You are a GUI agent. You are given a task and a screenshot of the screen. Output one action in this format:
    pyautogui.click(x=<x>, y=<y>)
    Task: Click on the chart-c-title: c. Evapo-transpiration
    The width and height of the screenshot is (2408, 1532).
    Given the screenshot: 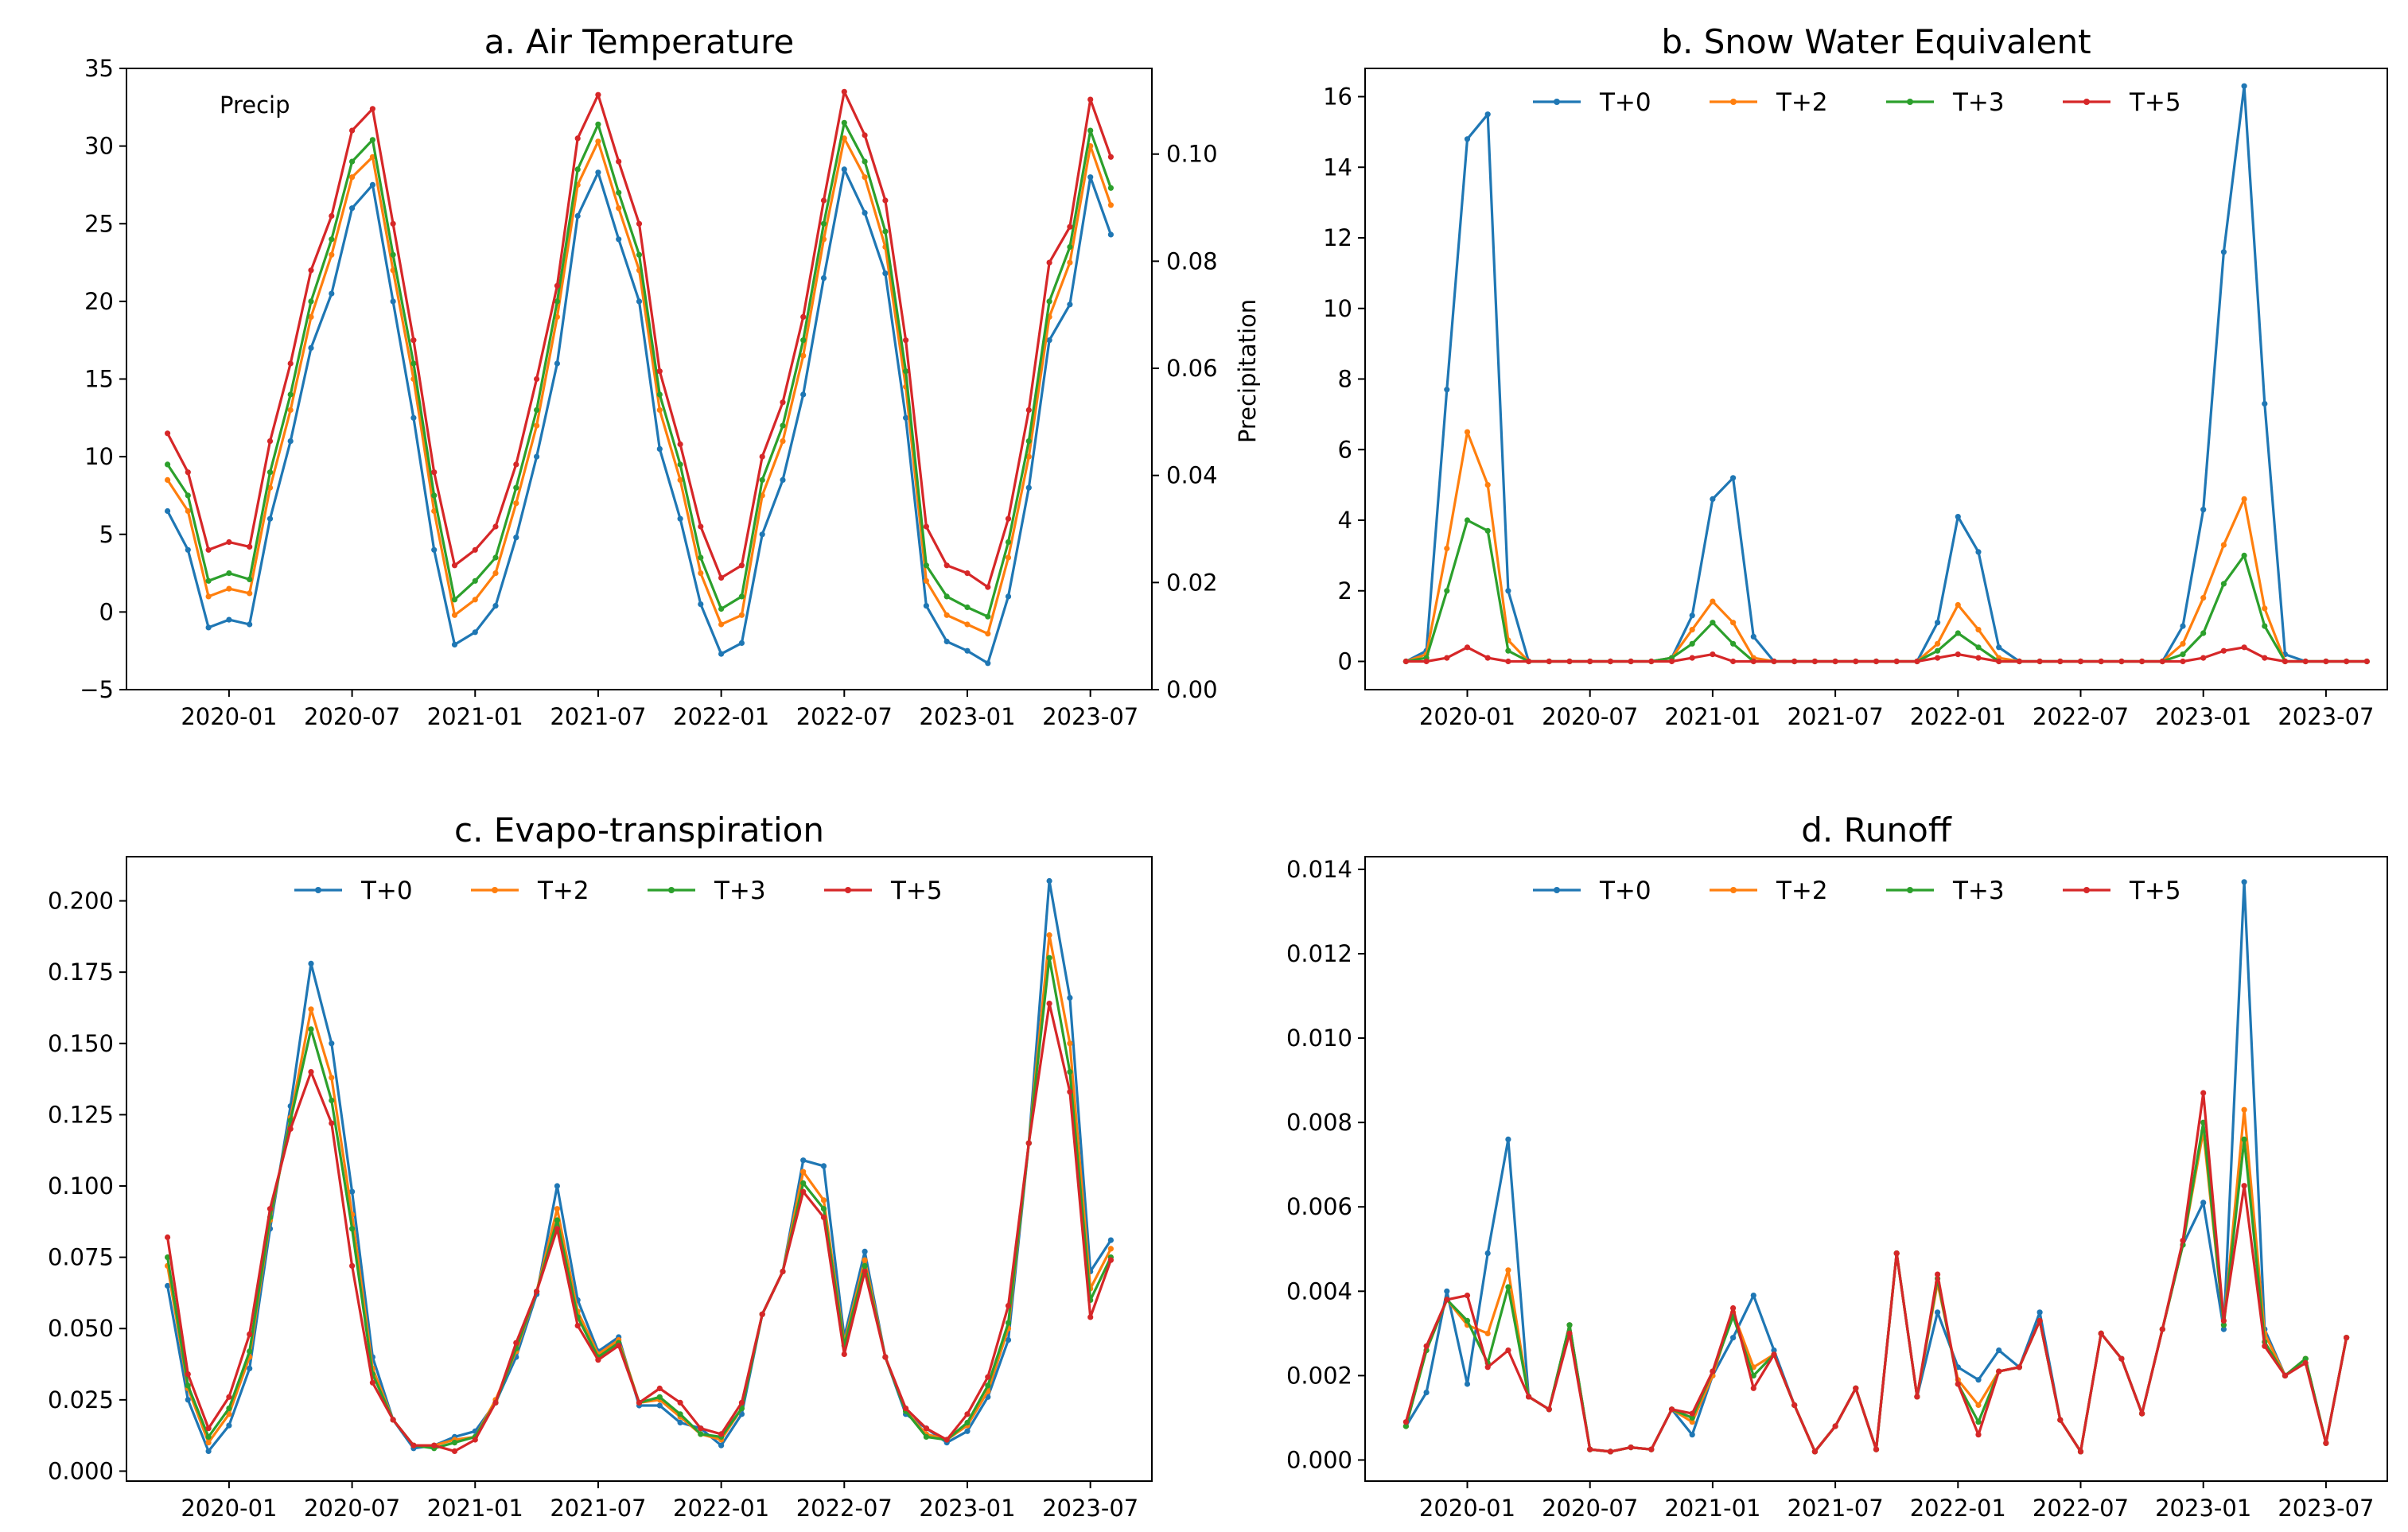 What is the action you would take?
    pyautogui.click(x=639, y=831)
    